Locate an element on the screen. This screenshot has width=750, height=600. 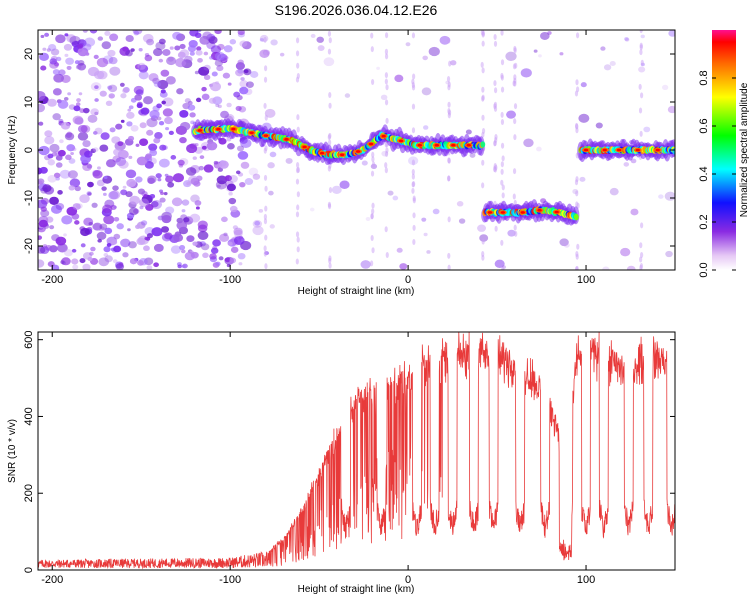
spectrogram-x-tick-label: -200 is located at coordinates (52, 280).